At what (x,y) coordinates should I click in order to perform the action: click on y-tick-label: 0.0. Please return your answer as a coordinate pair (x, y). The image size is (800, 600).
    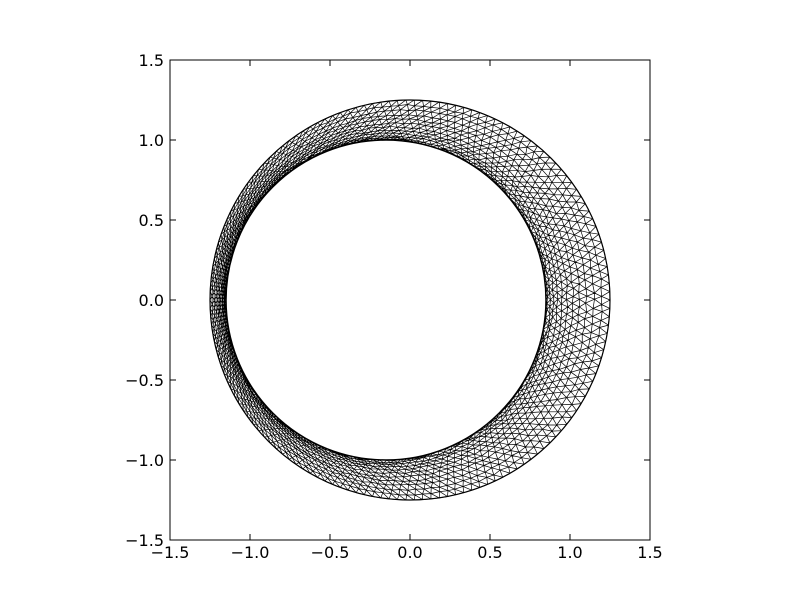
    Looking at the image, I should click on (151, 300).